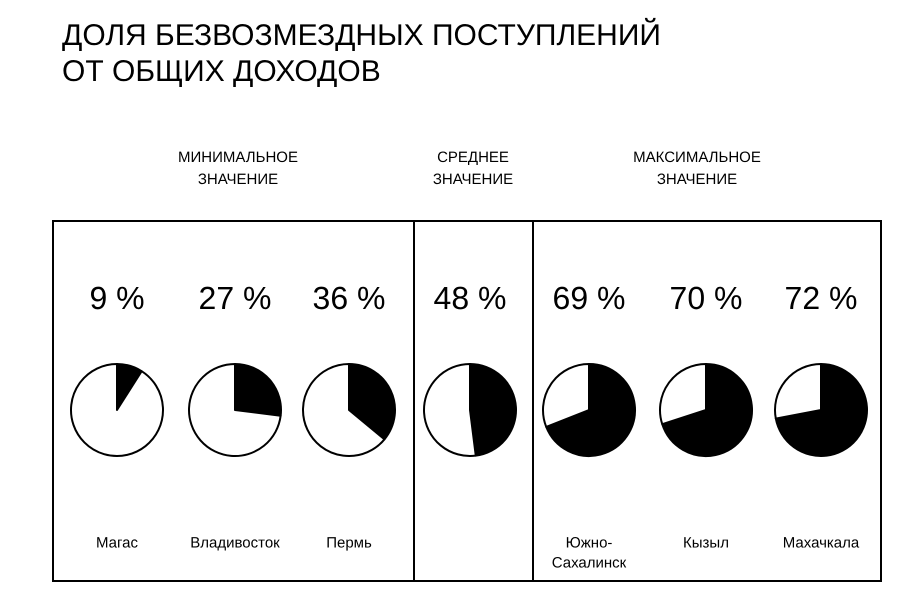 This screenshot has width=914, height=609. What do you see at coordinates (589, 298) in the screenshot?
I see `data-label: 69 %` at bounding box center [589, 298].